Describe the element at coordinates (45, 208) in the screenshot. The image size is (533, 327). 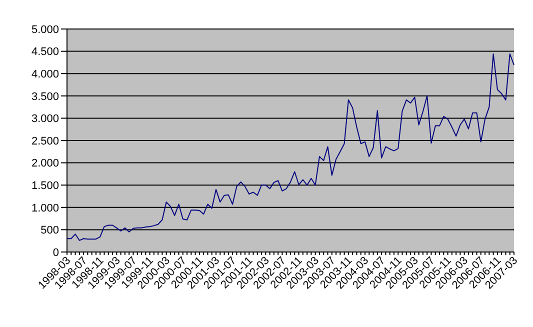
I see `y-tick-label: 1.000` at that location.